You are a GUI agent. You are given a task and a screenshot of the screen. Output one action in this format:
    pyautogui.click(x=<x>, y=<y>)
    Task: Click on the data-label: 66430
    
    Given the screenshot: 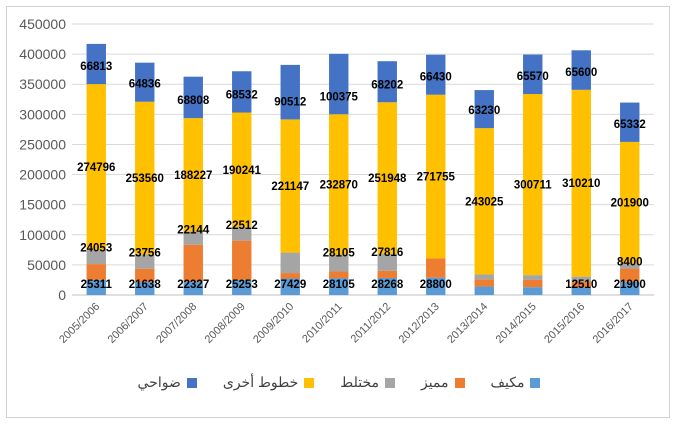 What is the action you would take?
    pyautogui.click(x=436, y=78)
    